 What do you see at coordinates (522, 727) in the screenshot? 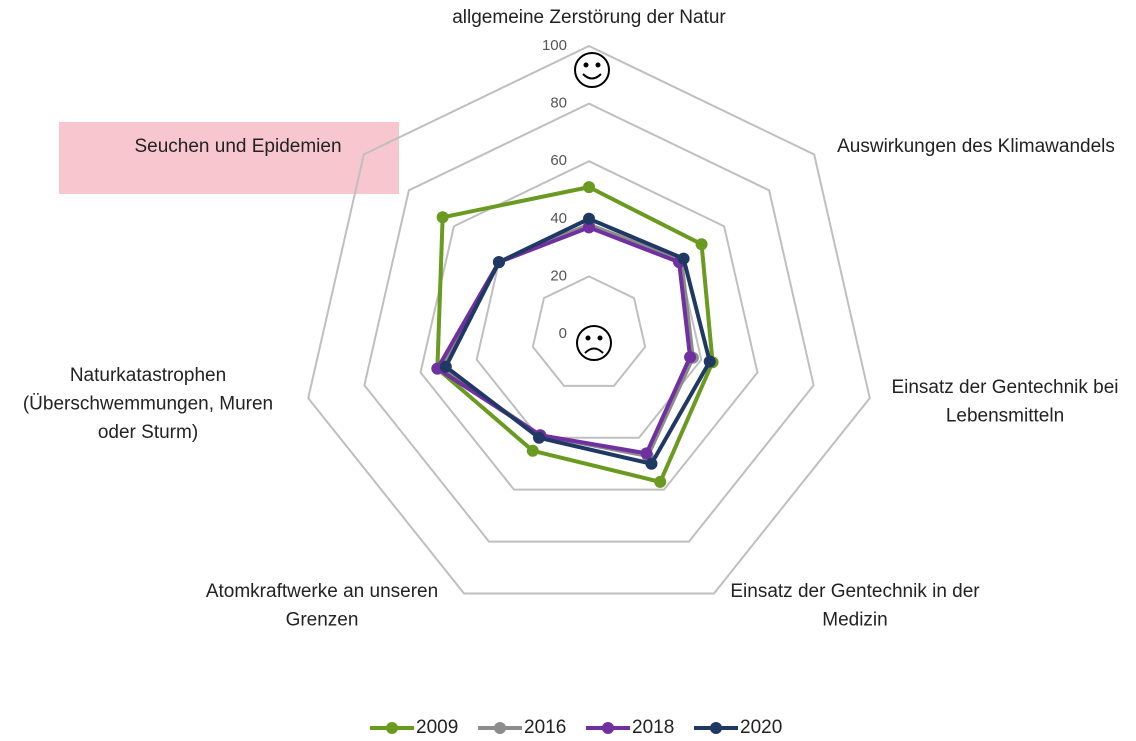
I see `legend-item: 2016` at bounding box center [522, 727].